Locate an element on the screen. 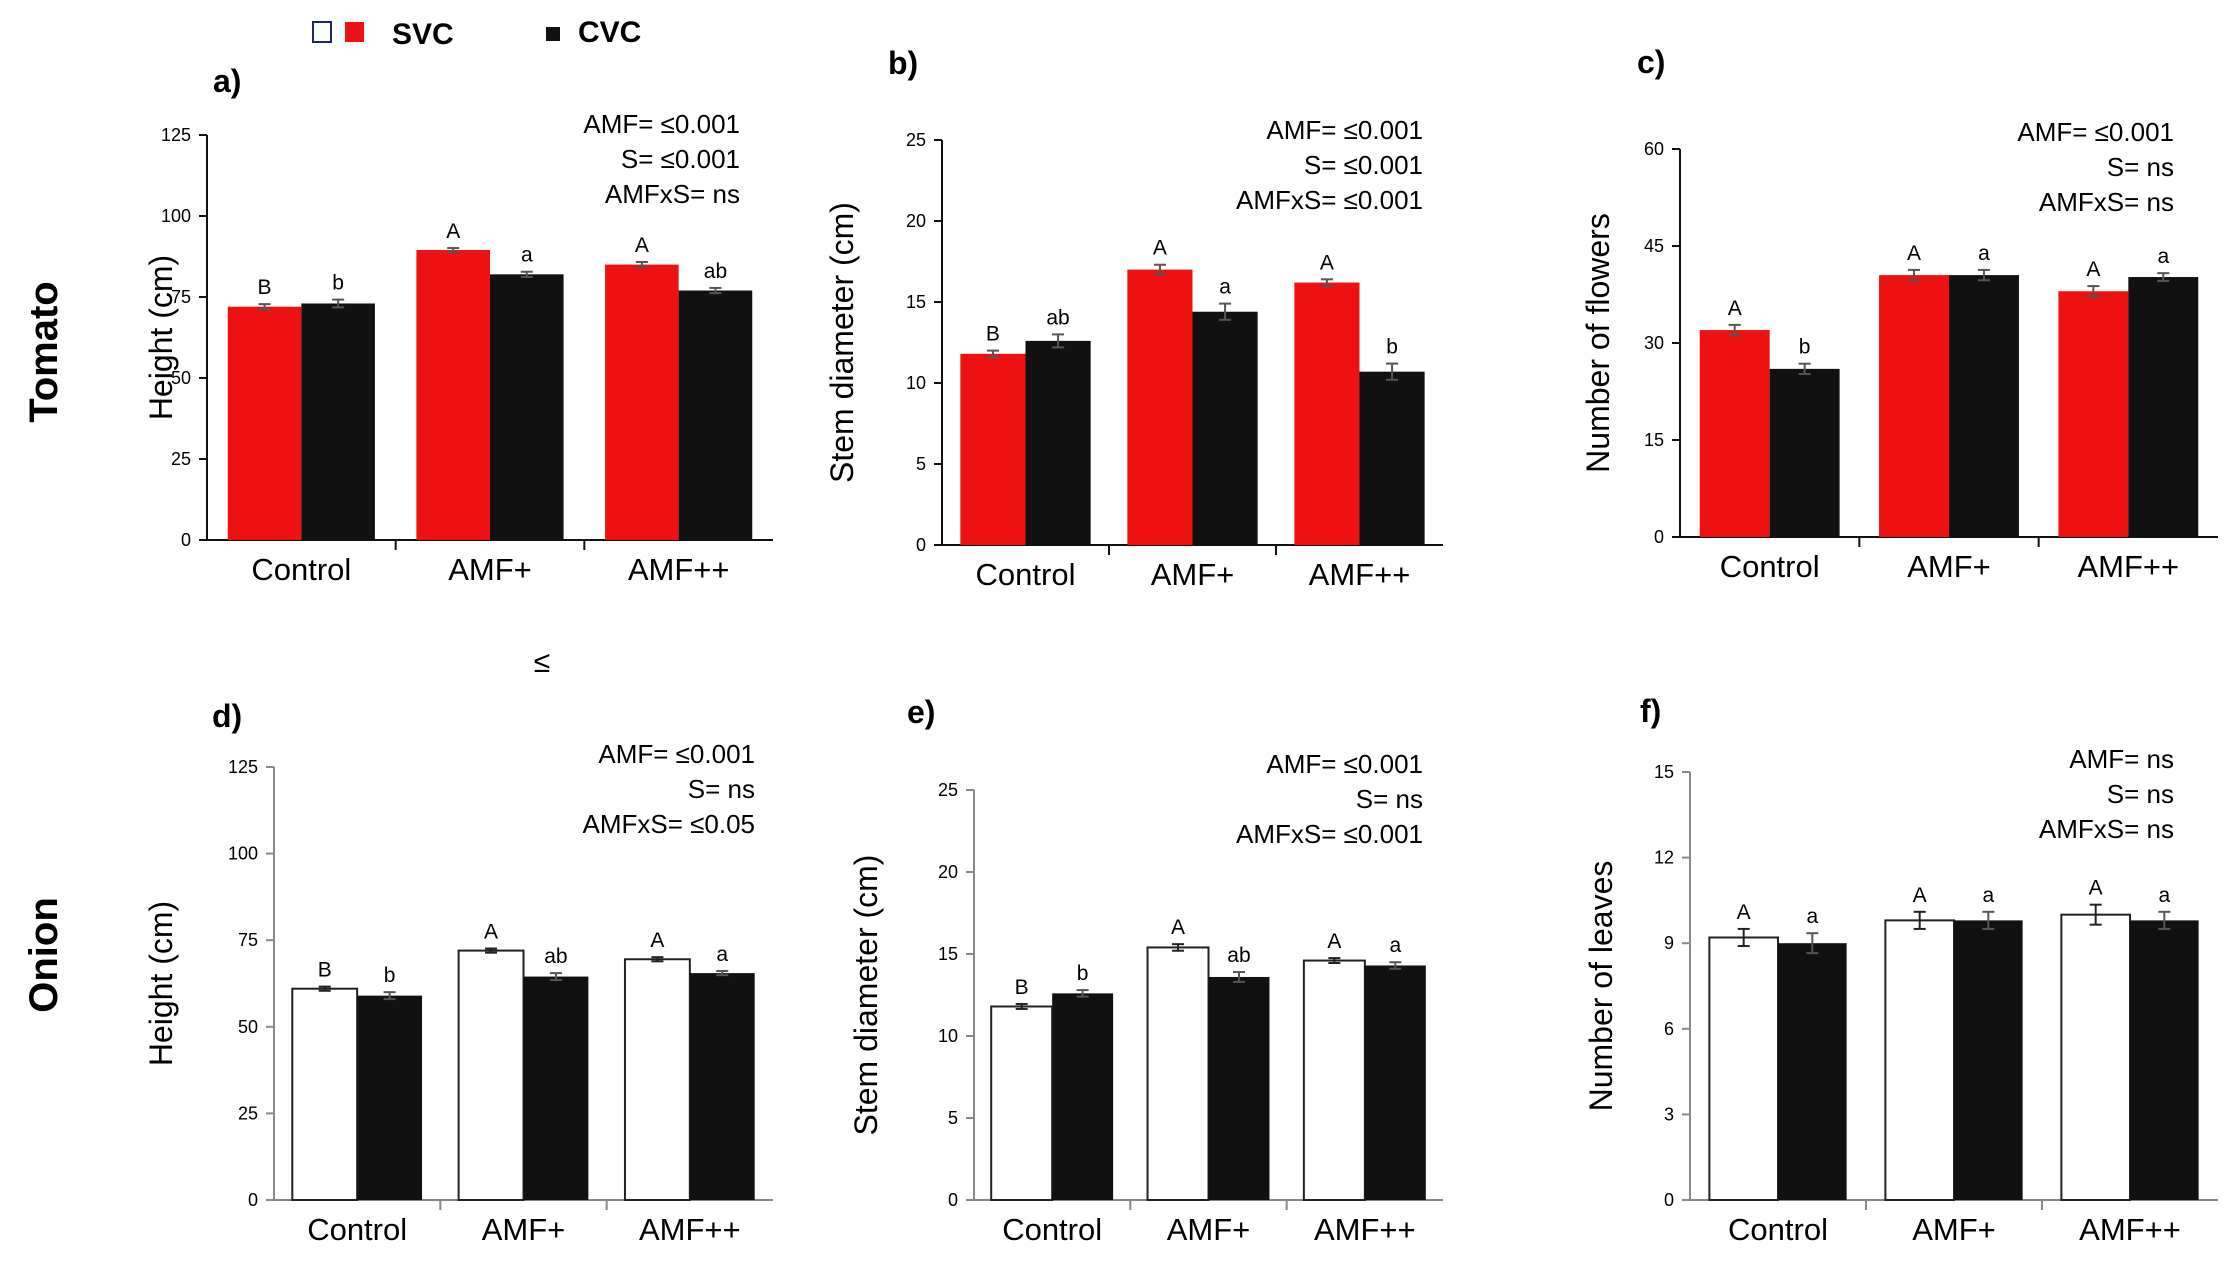  y-axis-title: Height (cm) is located at coordinates (161, 337).